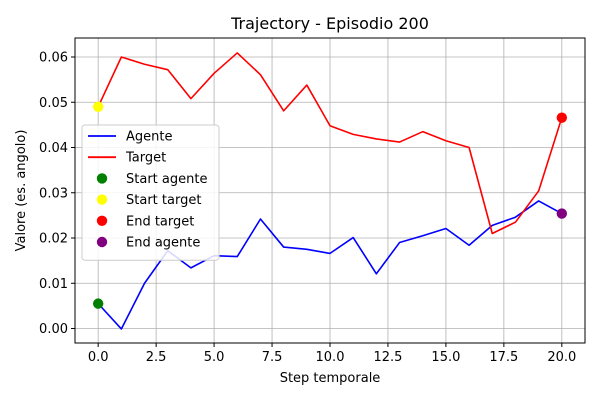 Image resolution: width=600 pixels, height=400 pixels. I want to click on x-tick-label: 15.0, so click(445, 357).